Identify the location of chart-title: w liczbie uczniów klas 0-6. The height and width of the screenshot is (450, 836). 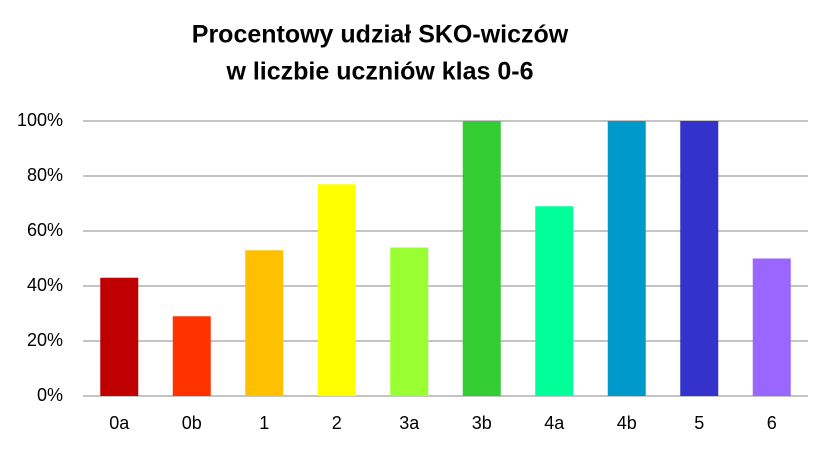
(379, 72).